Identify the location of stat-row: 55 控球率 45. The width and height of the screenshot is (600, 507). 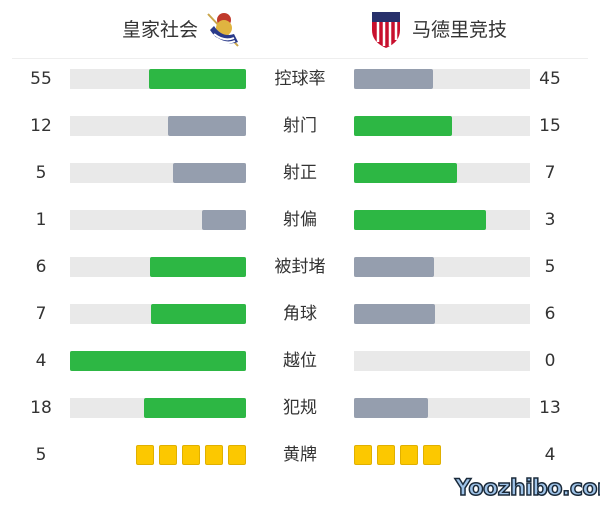
(300, 79).